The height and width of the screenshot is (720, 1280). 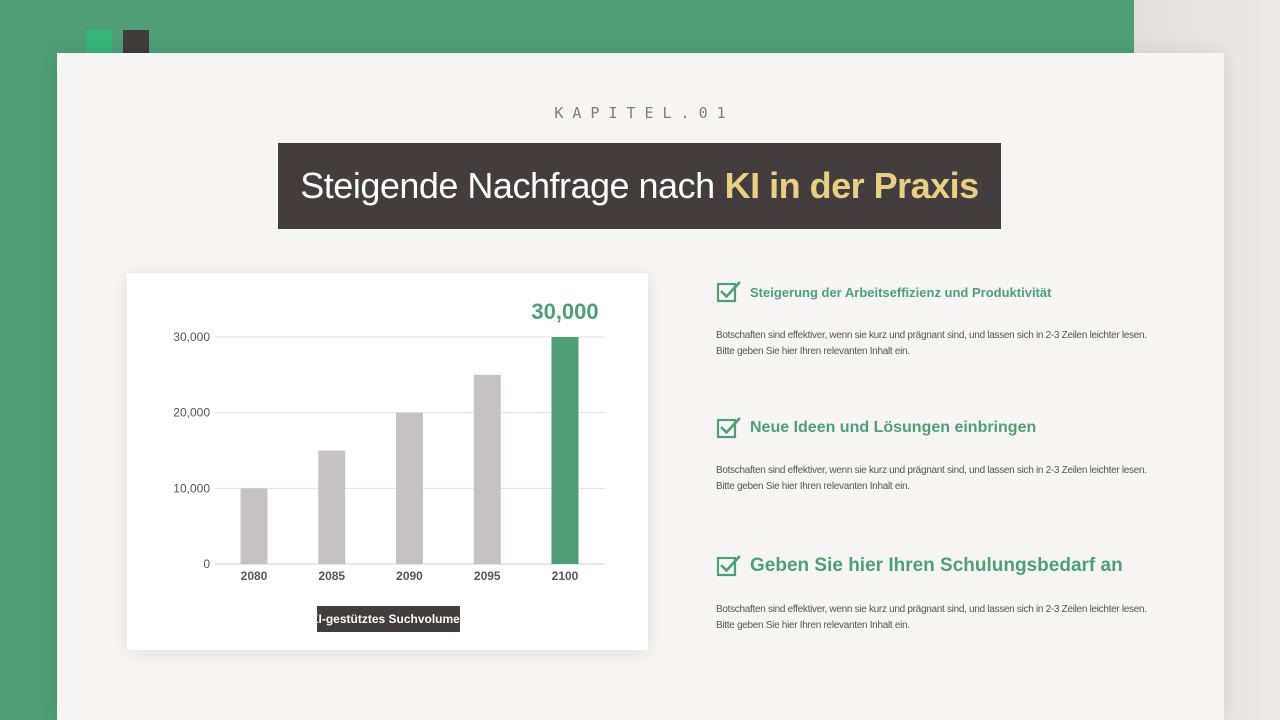 What do you see at coordinates (331, 576) in the screenshot?
I see `x-tick-label: 2085` at bounding box center [331, 576].